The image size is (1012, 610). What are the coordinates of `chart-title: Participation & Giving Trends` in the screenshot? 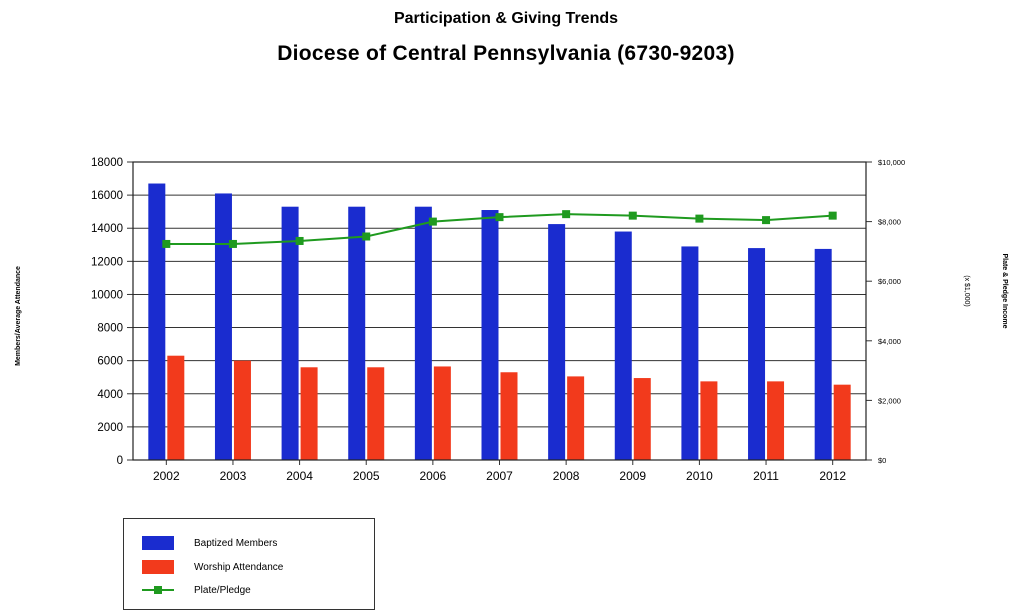 It's located at (506, 18).